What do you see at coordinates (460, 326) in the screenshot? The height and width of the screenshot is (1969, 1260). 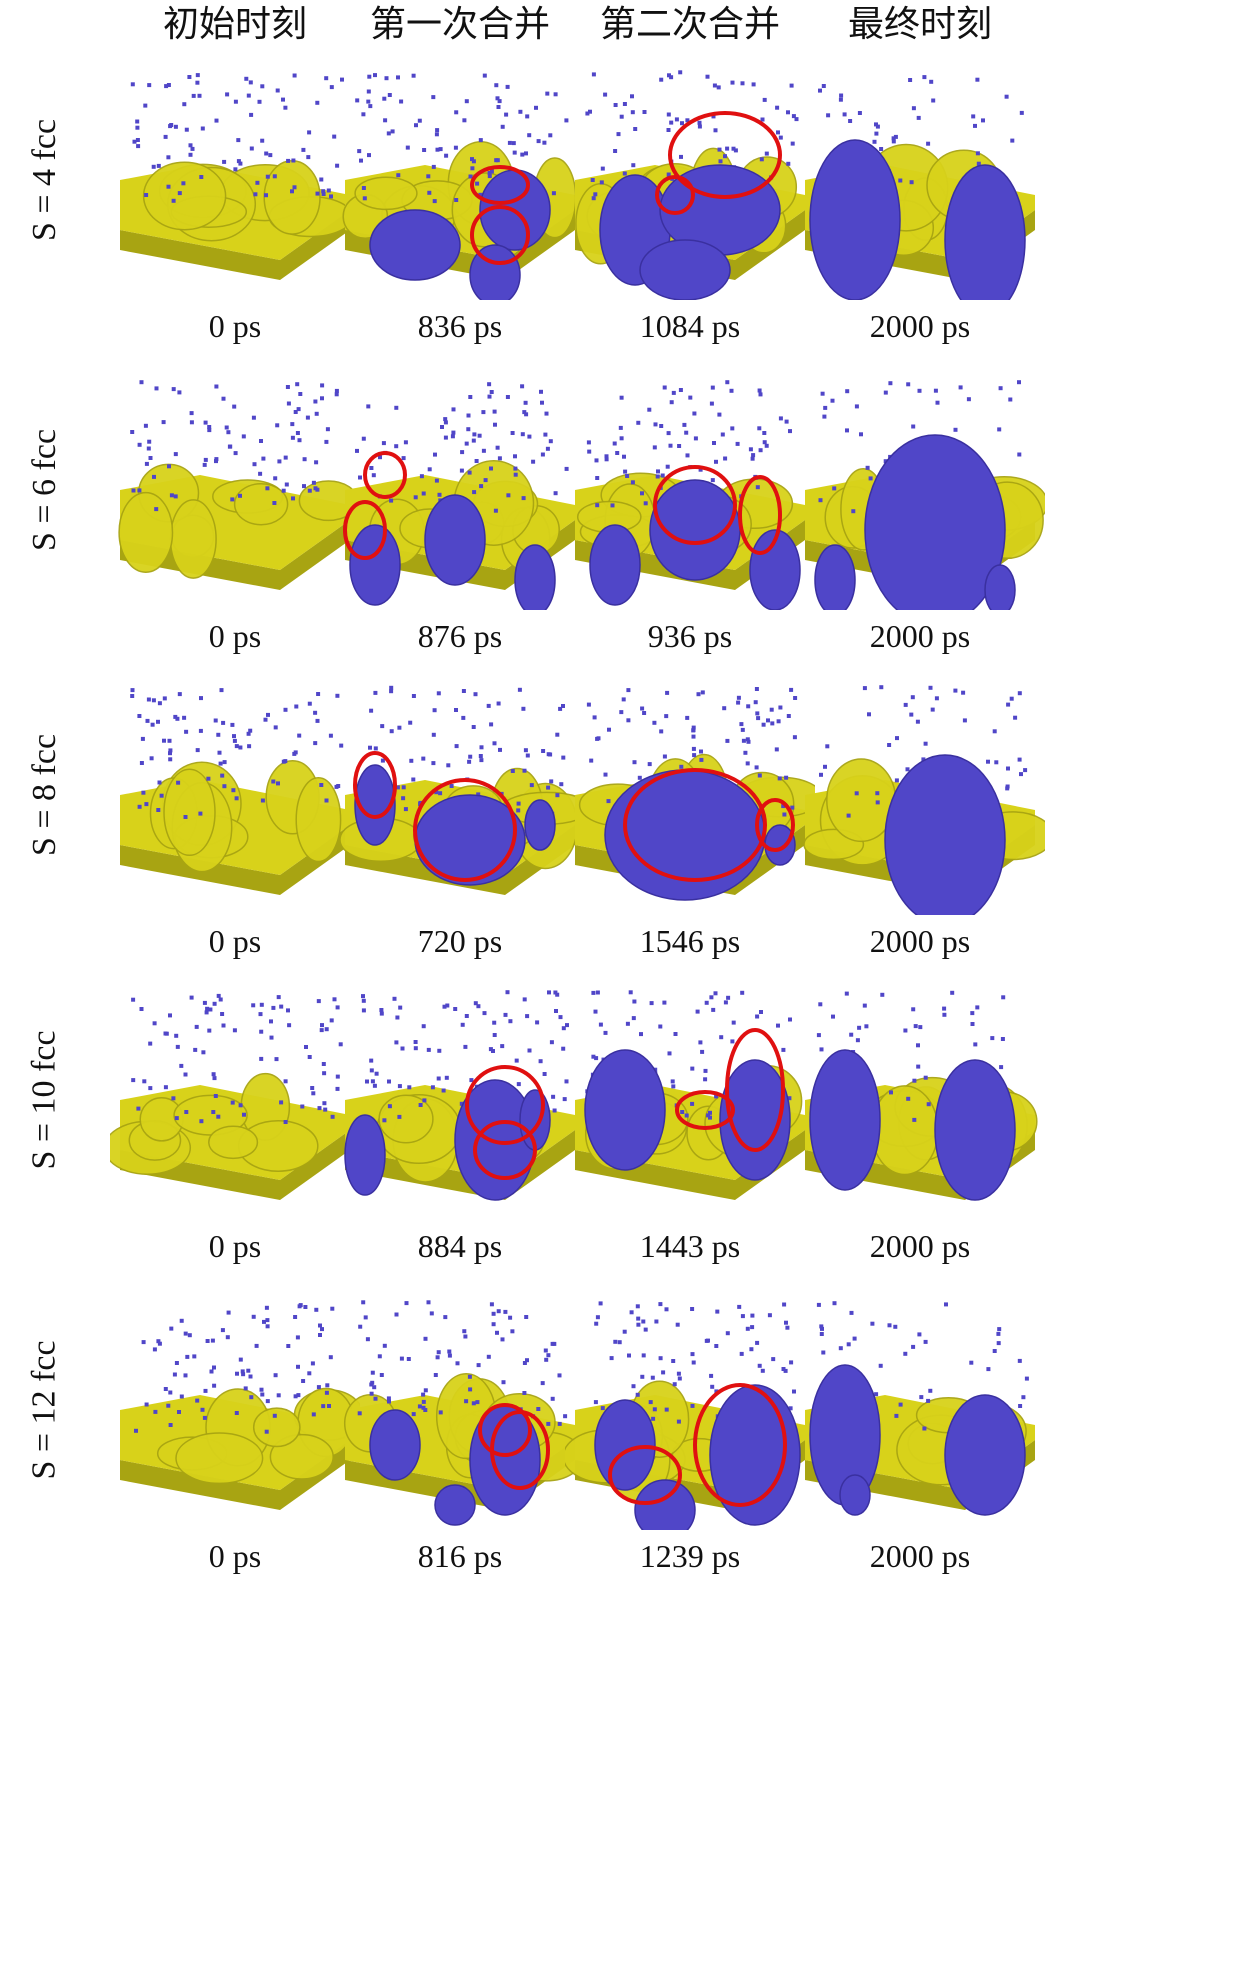 I see `time-label: 836 ps` at bounding box center [460, 326].